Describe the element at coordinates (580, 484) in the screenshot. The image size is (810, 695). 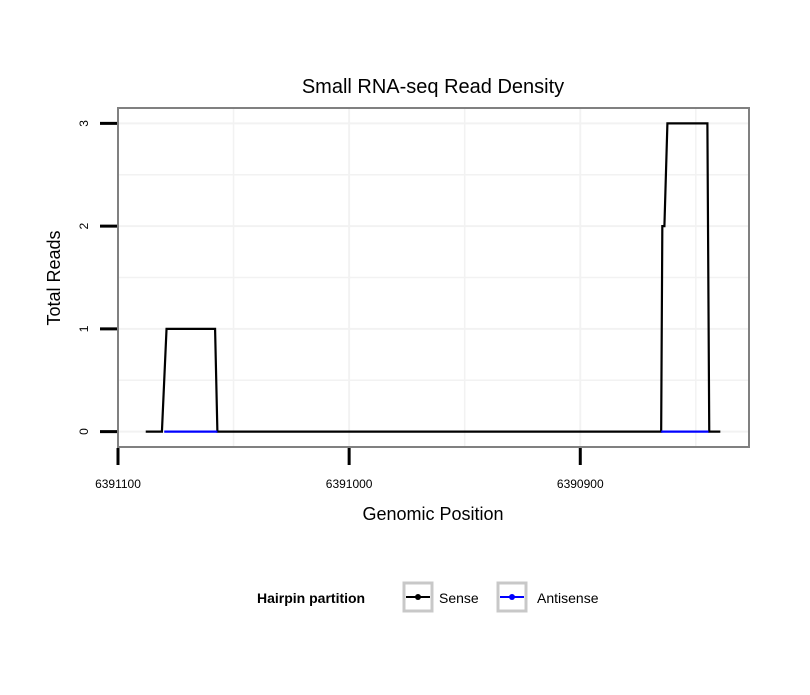
I see `x-tick-label: 6390900` at that location.